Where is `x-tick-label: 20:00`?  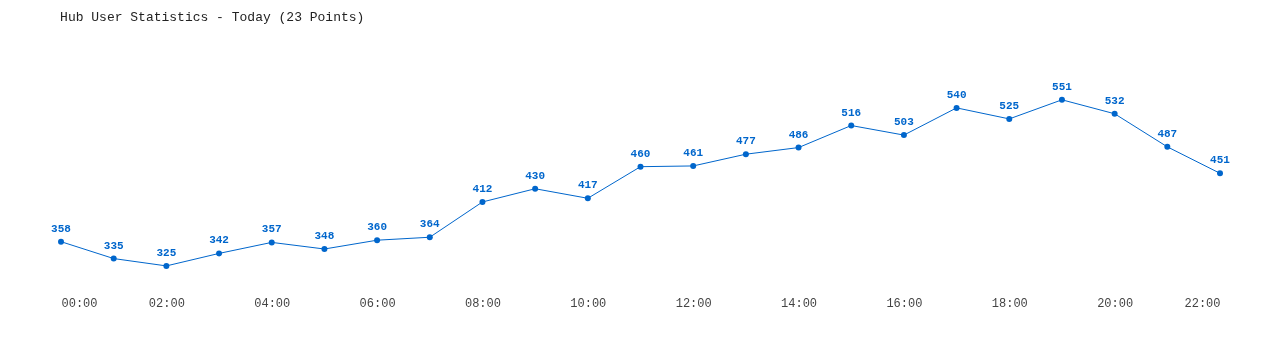 x-tick-label: 20:00 is located at coordinates (1115, 303).